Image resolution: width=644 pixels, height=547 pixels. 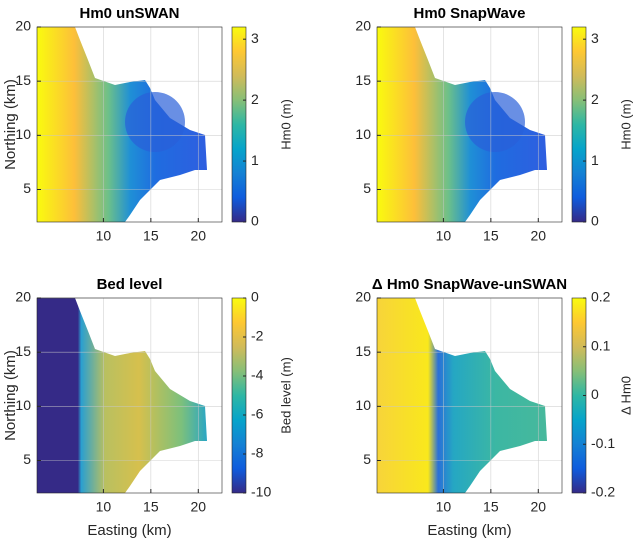 What do you see at coordinates (257, 375) in the screenshot?
I see `colorbar-tick-label: -4` at bounding box center [257, 375].